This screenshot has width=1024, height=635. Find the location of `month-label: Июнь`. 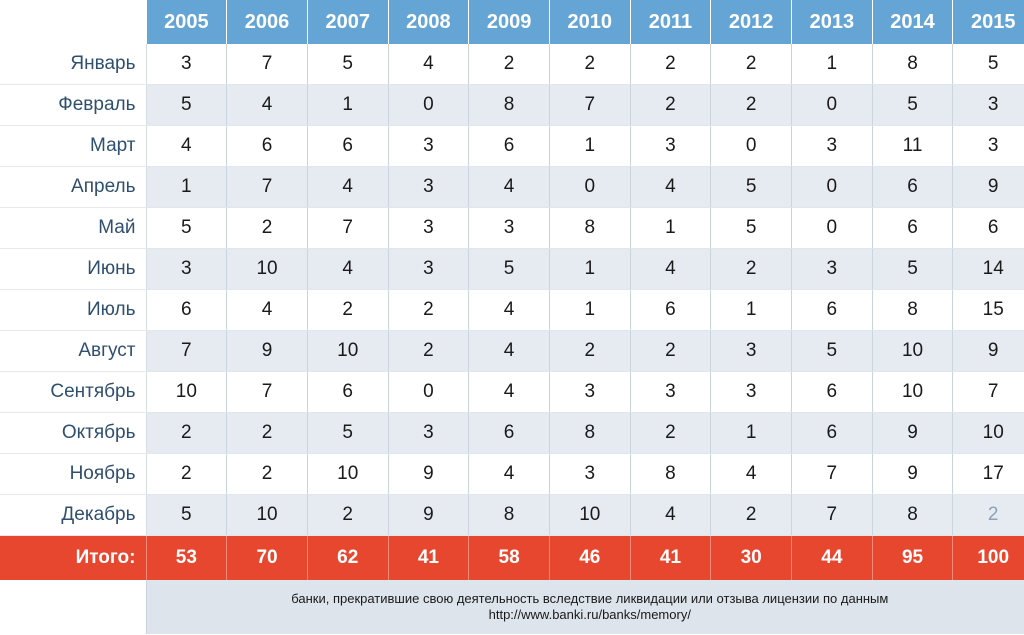

month-label: Июнь is located at coordinates (73, 269).